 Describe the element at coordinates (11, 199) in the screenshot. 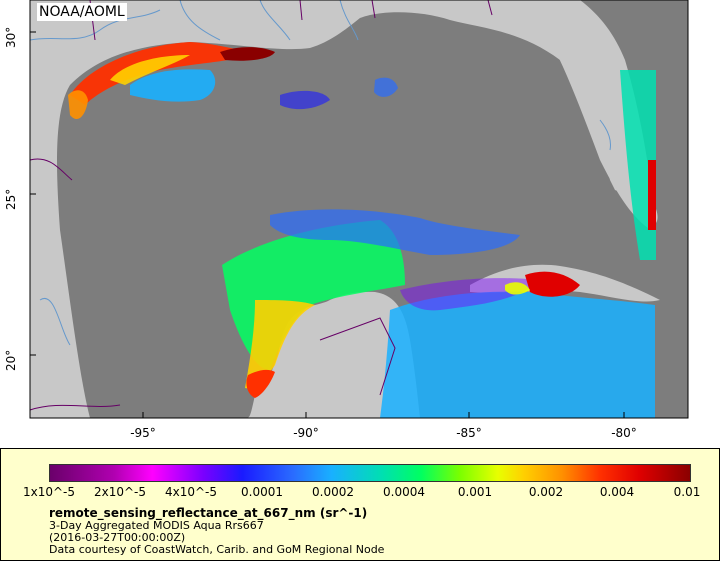

I see `lat-label-25n: 25°` at that location.